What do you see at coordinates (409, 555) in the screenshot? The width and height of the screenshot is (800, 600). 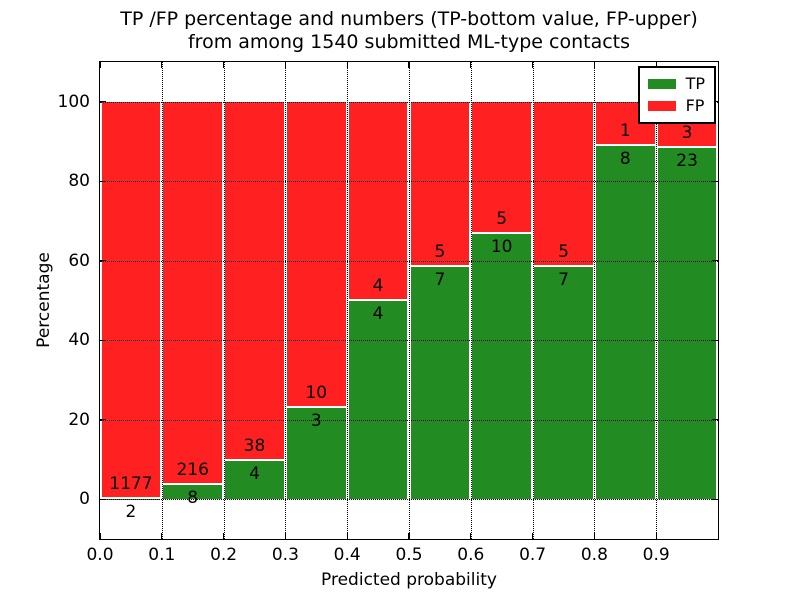 I see `x-tick-label: 0.5` at bounding box center [409, 555].